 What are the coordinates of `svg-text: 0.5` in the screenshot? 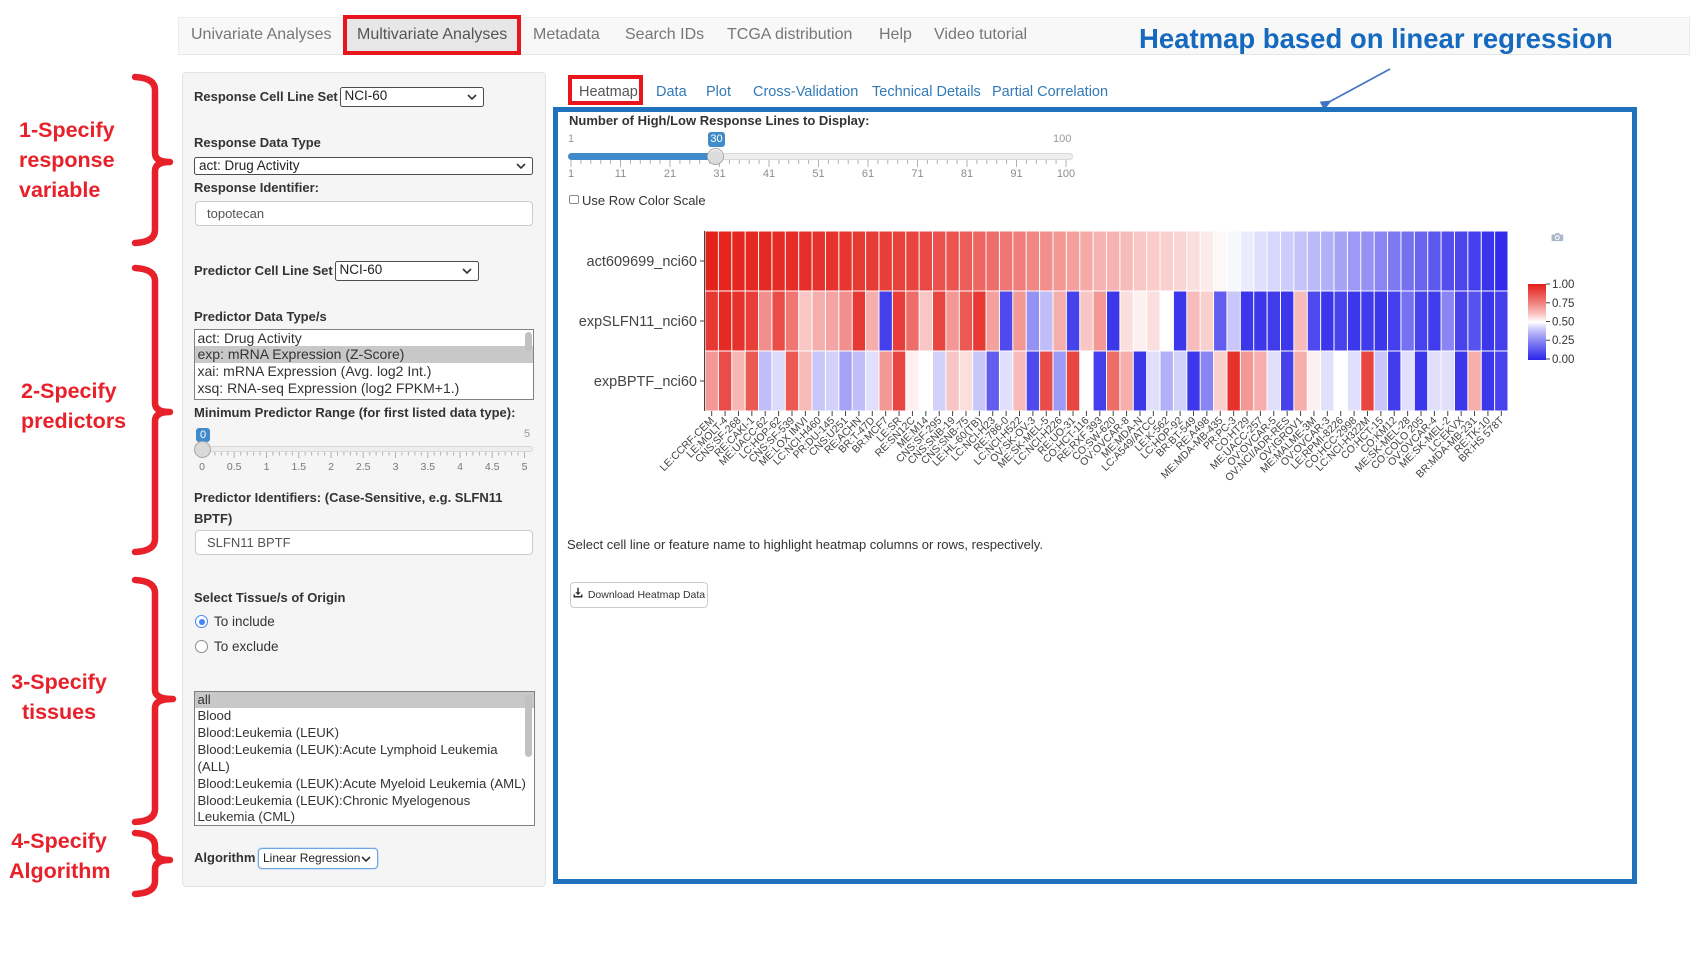 It's located at (234, 467).